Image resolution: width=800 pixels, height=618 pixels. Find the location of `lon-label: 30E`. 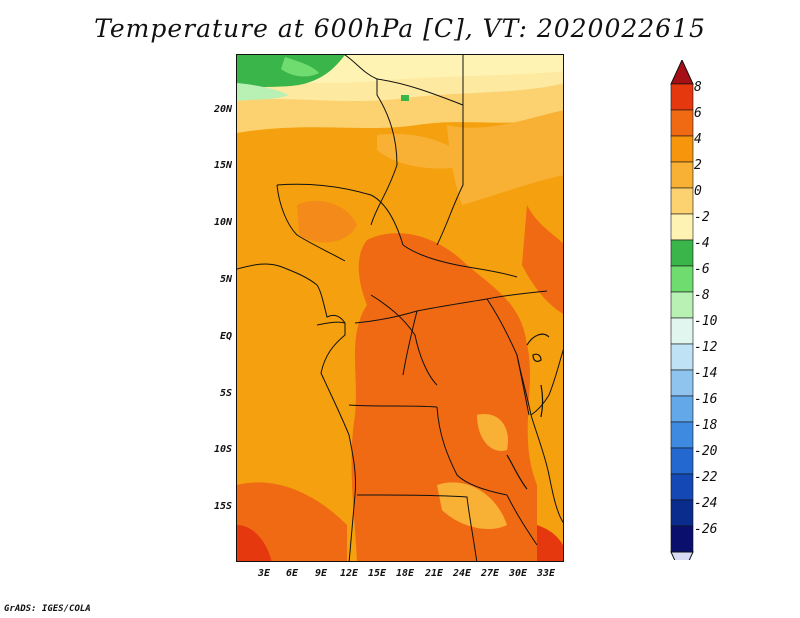

lon-label: 30E is located at coordinates (518, 573).